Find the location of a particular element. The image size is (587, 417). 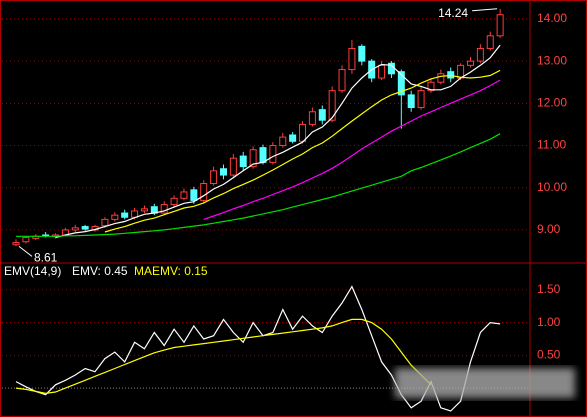

indicator-title: EMV(14,9) is located at coordinates (32, 271).